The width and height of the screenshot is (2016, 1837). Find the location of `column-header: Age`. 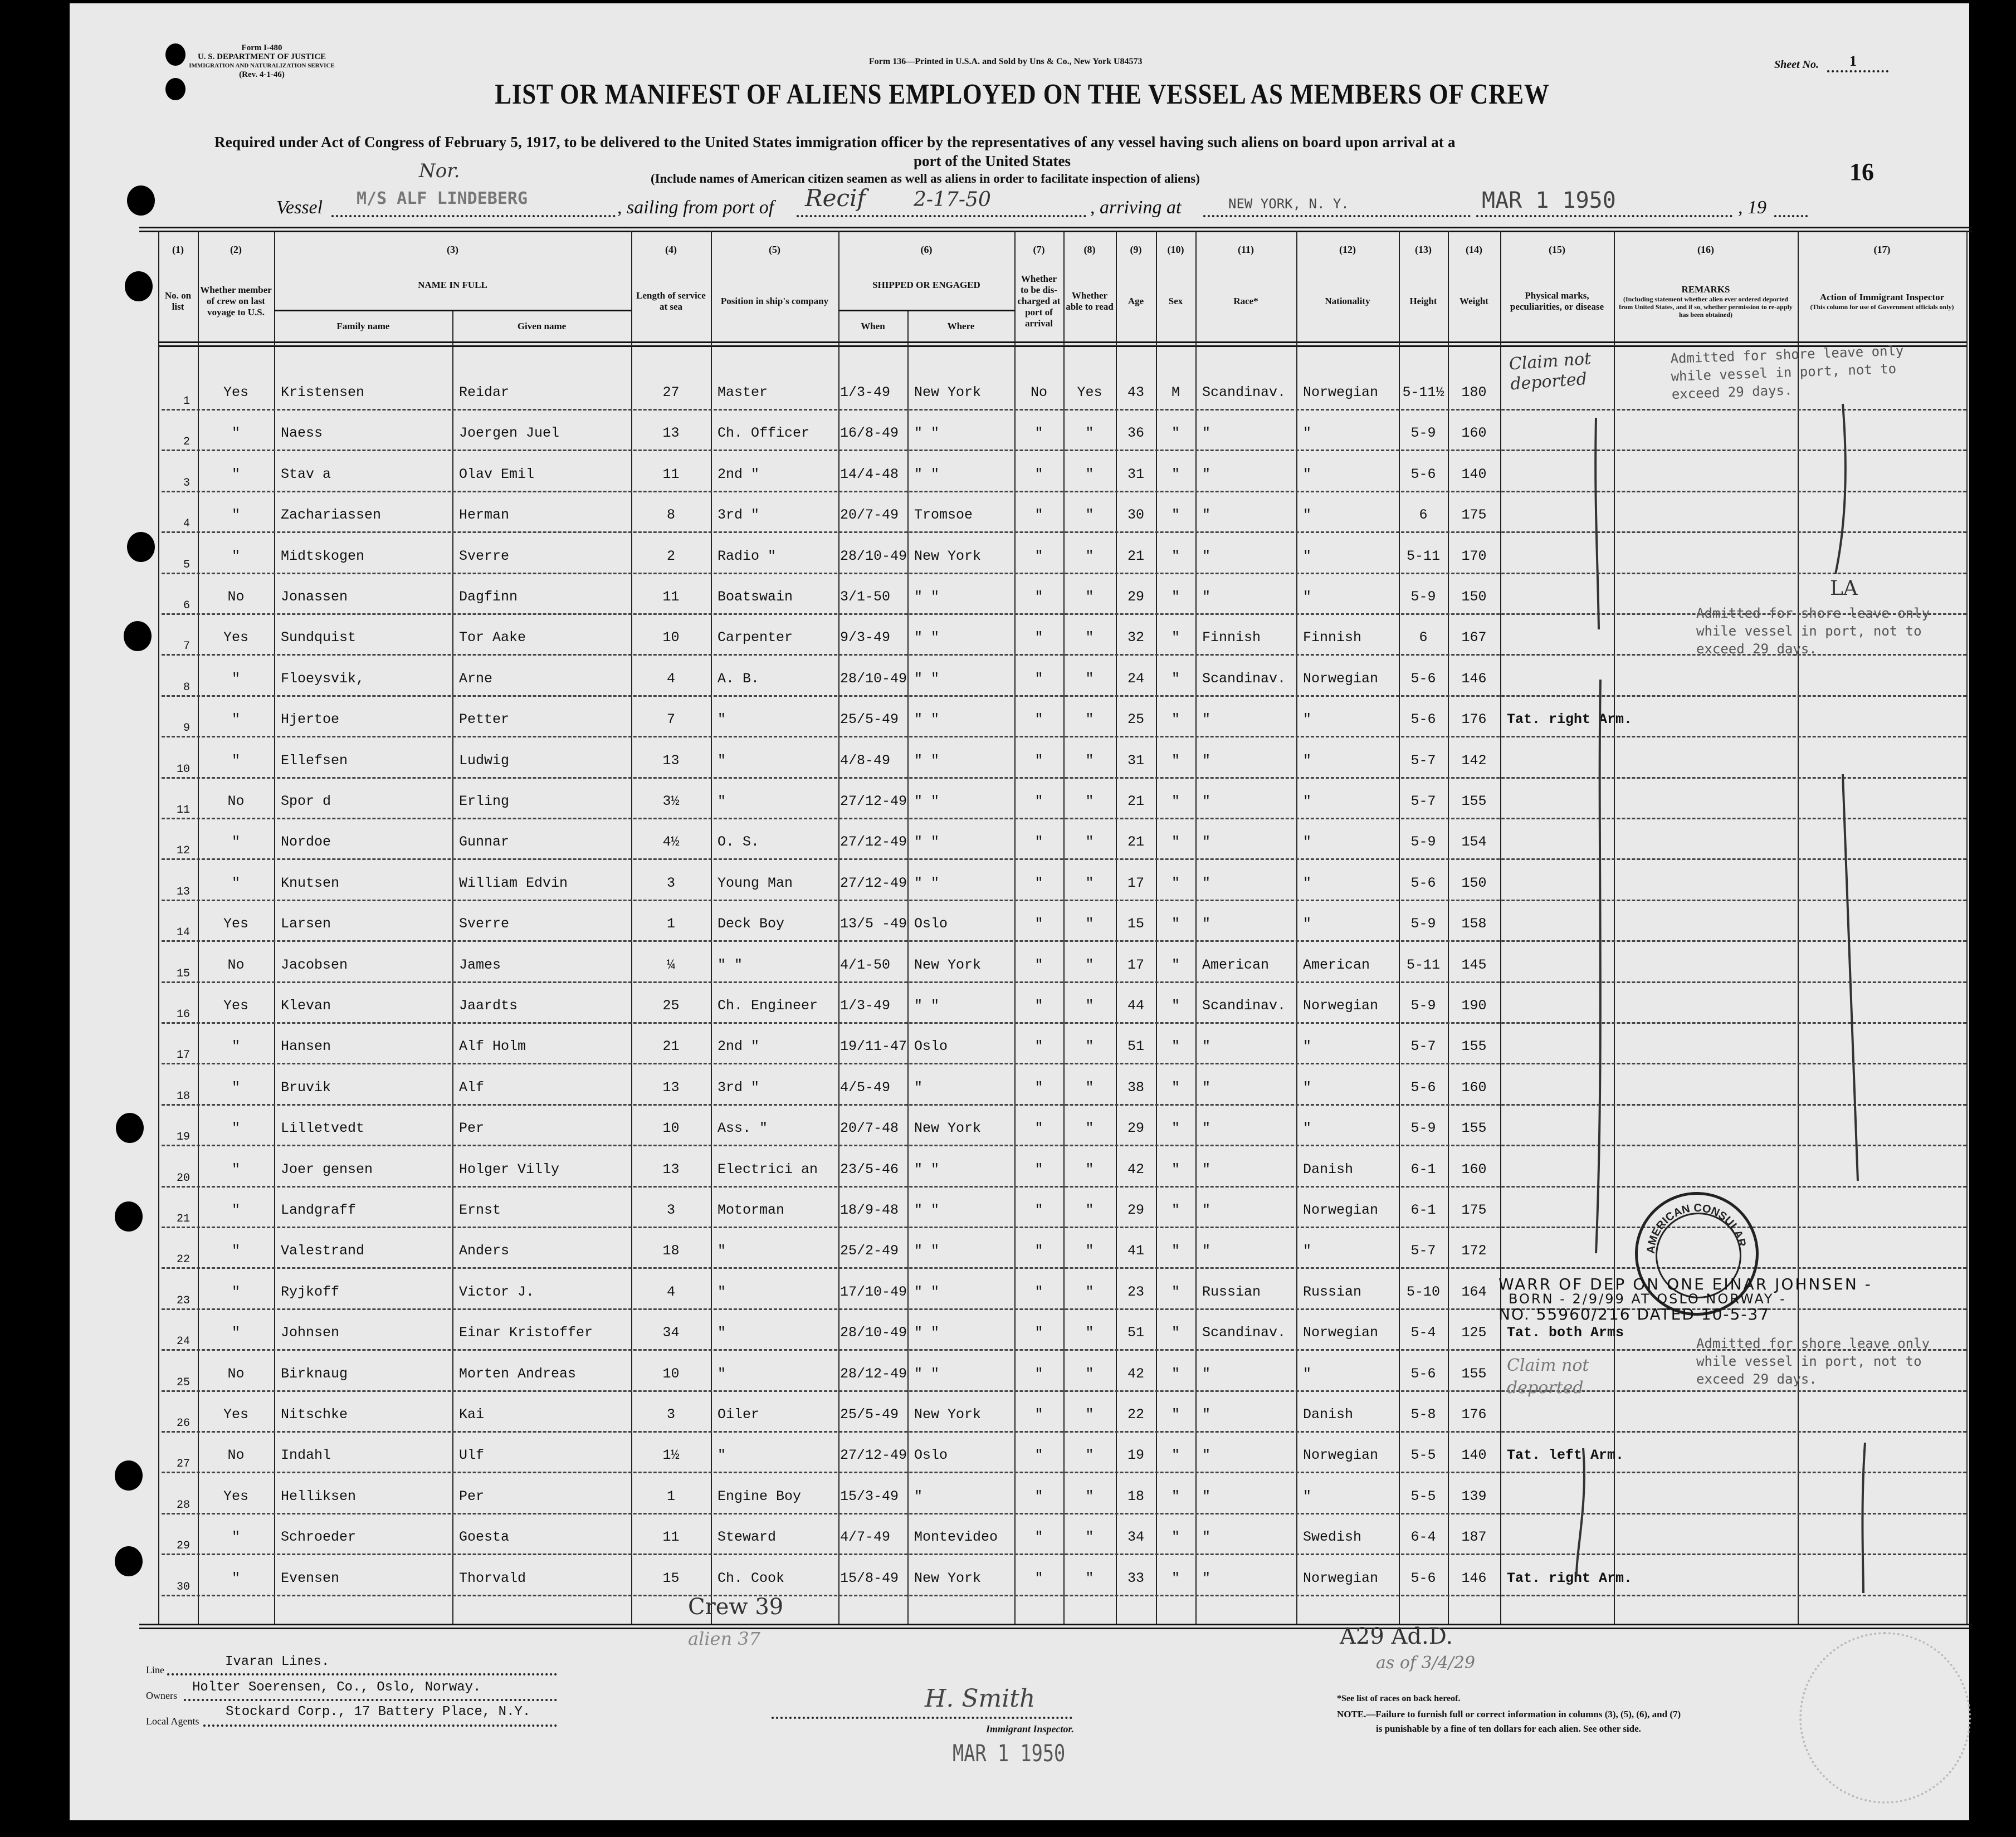

column-header: Age is located at coordinates (1136, 301).